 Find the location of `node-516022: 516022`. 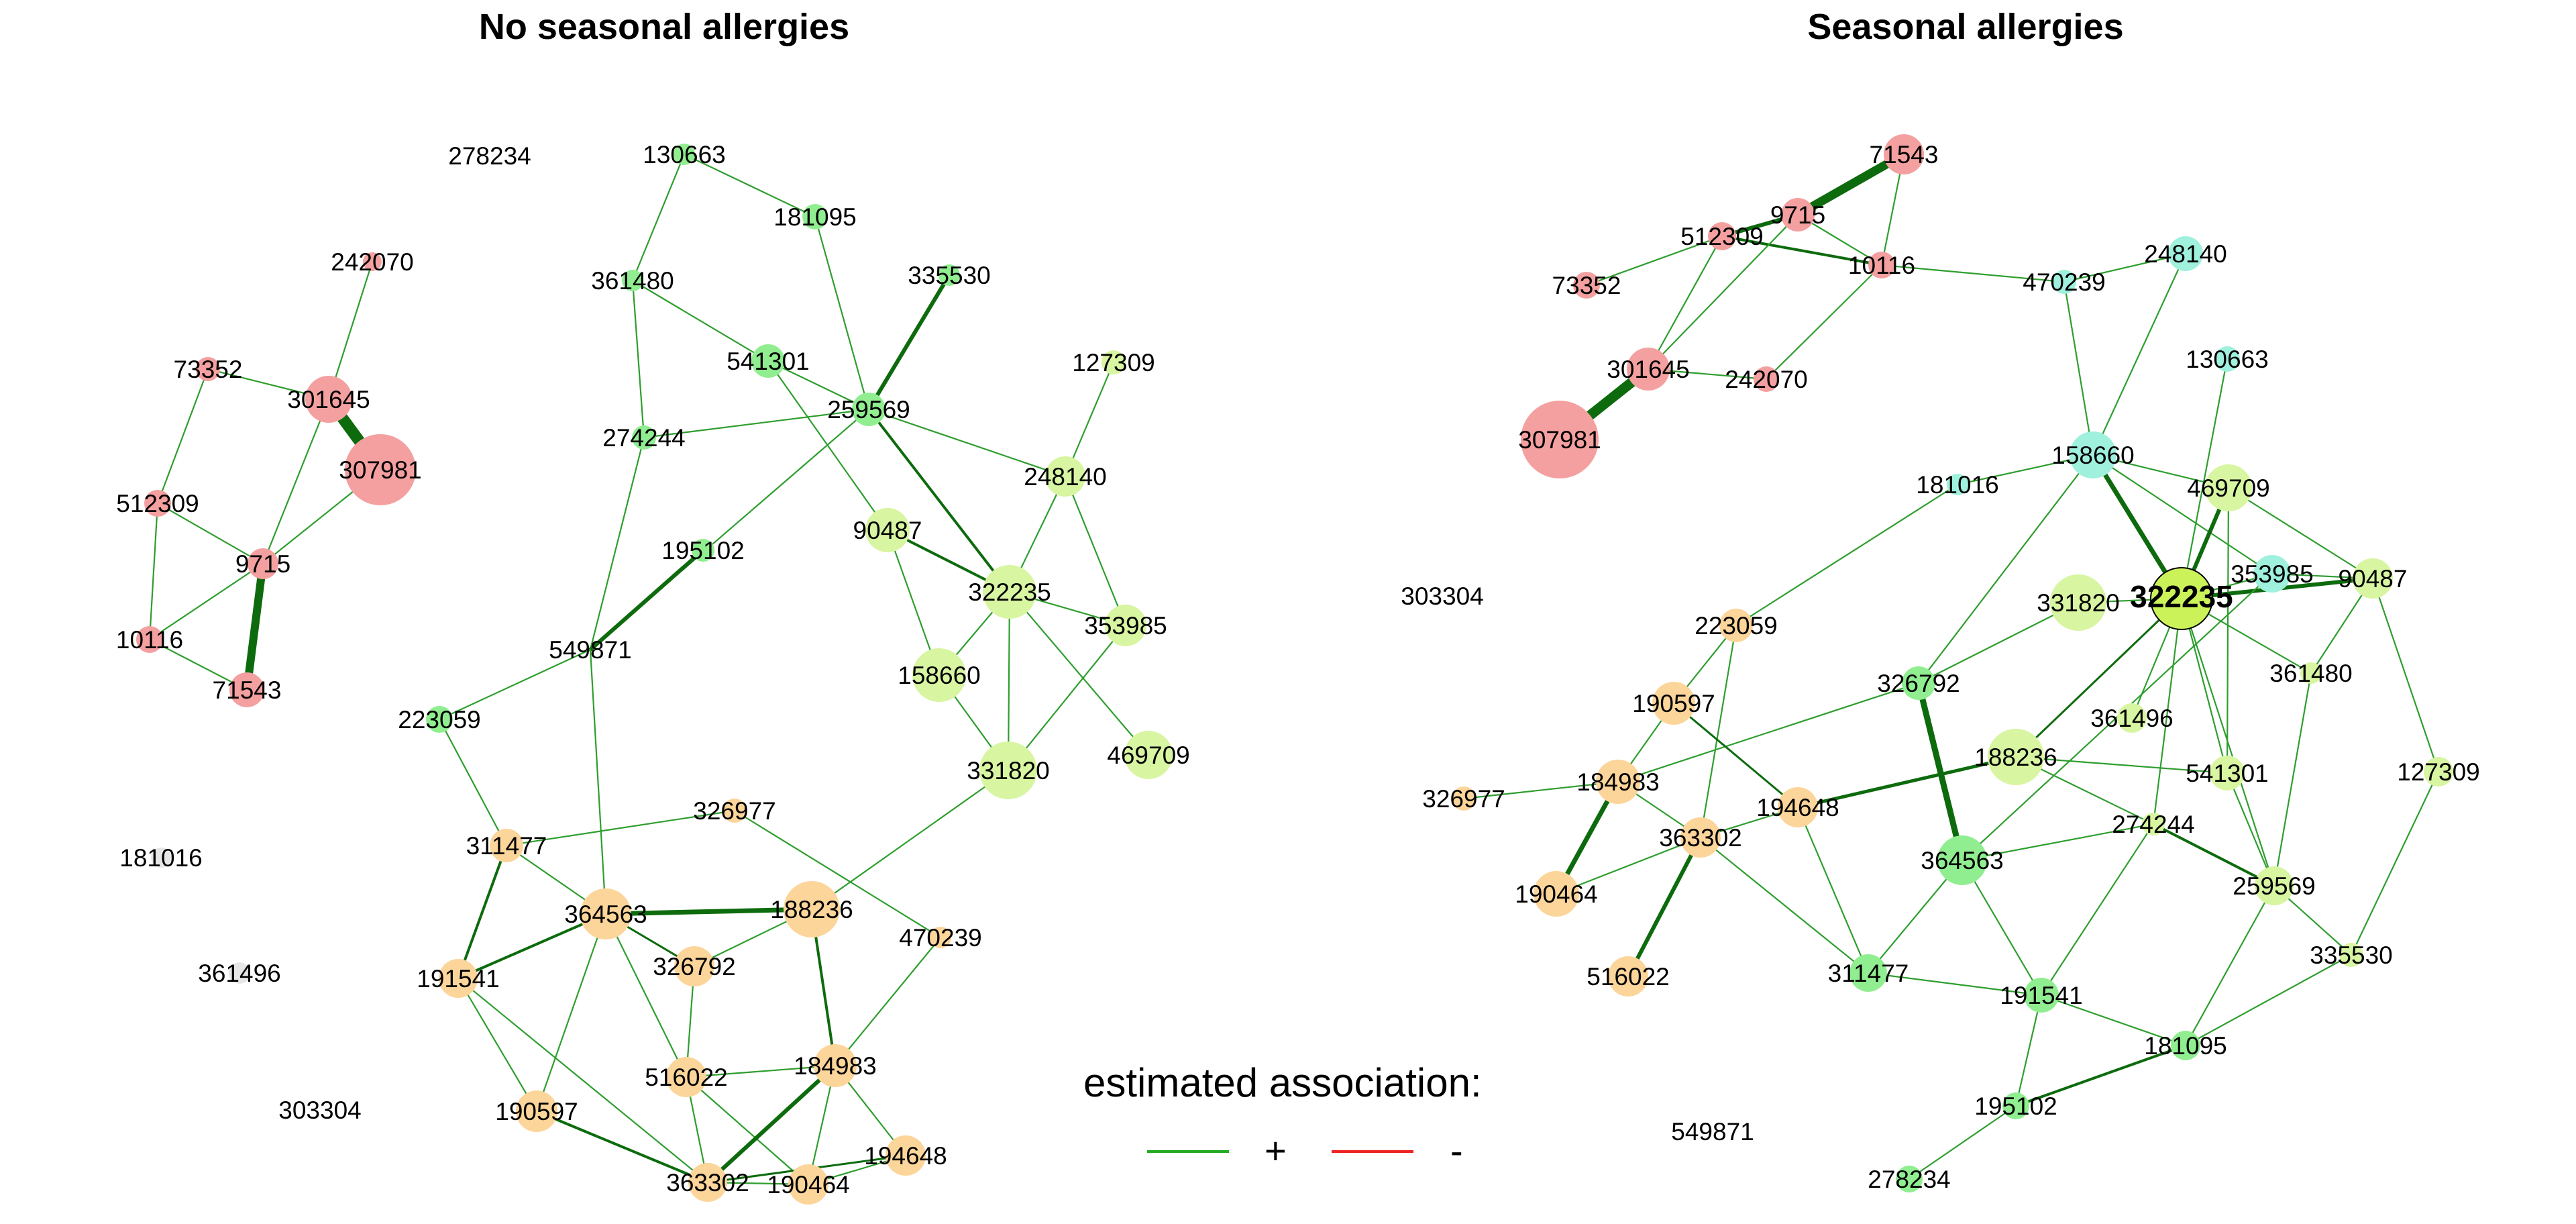

node-516022: 516022 is located at coordinates (686, 1077).